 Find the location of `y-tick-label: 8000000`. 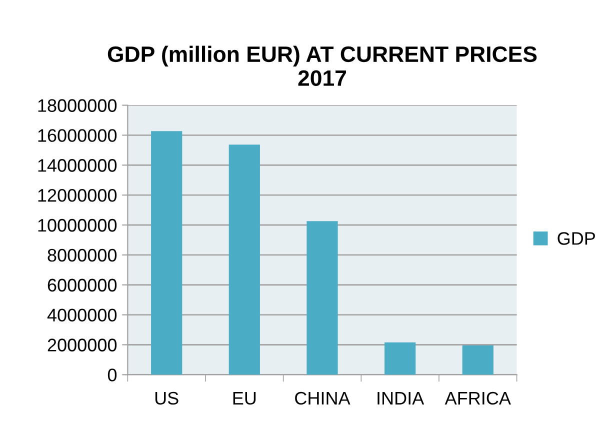

y-tick-label: 8000000 is located at coordinates (82, 255).